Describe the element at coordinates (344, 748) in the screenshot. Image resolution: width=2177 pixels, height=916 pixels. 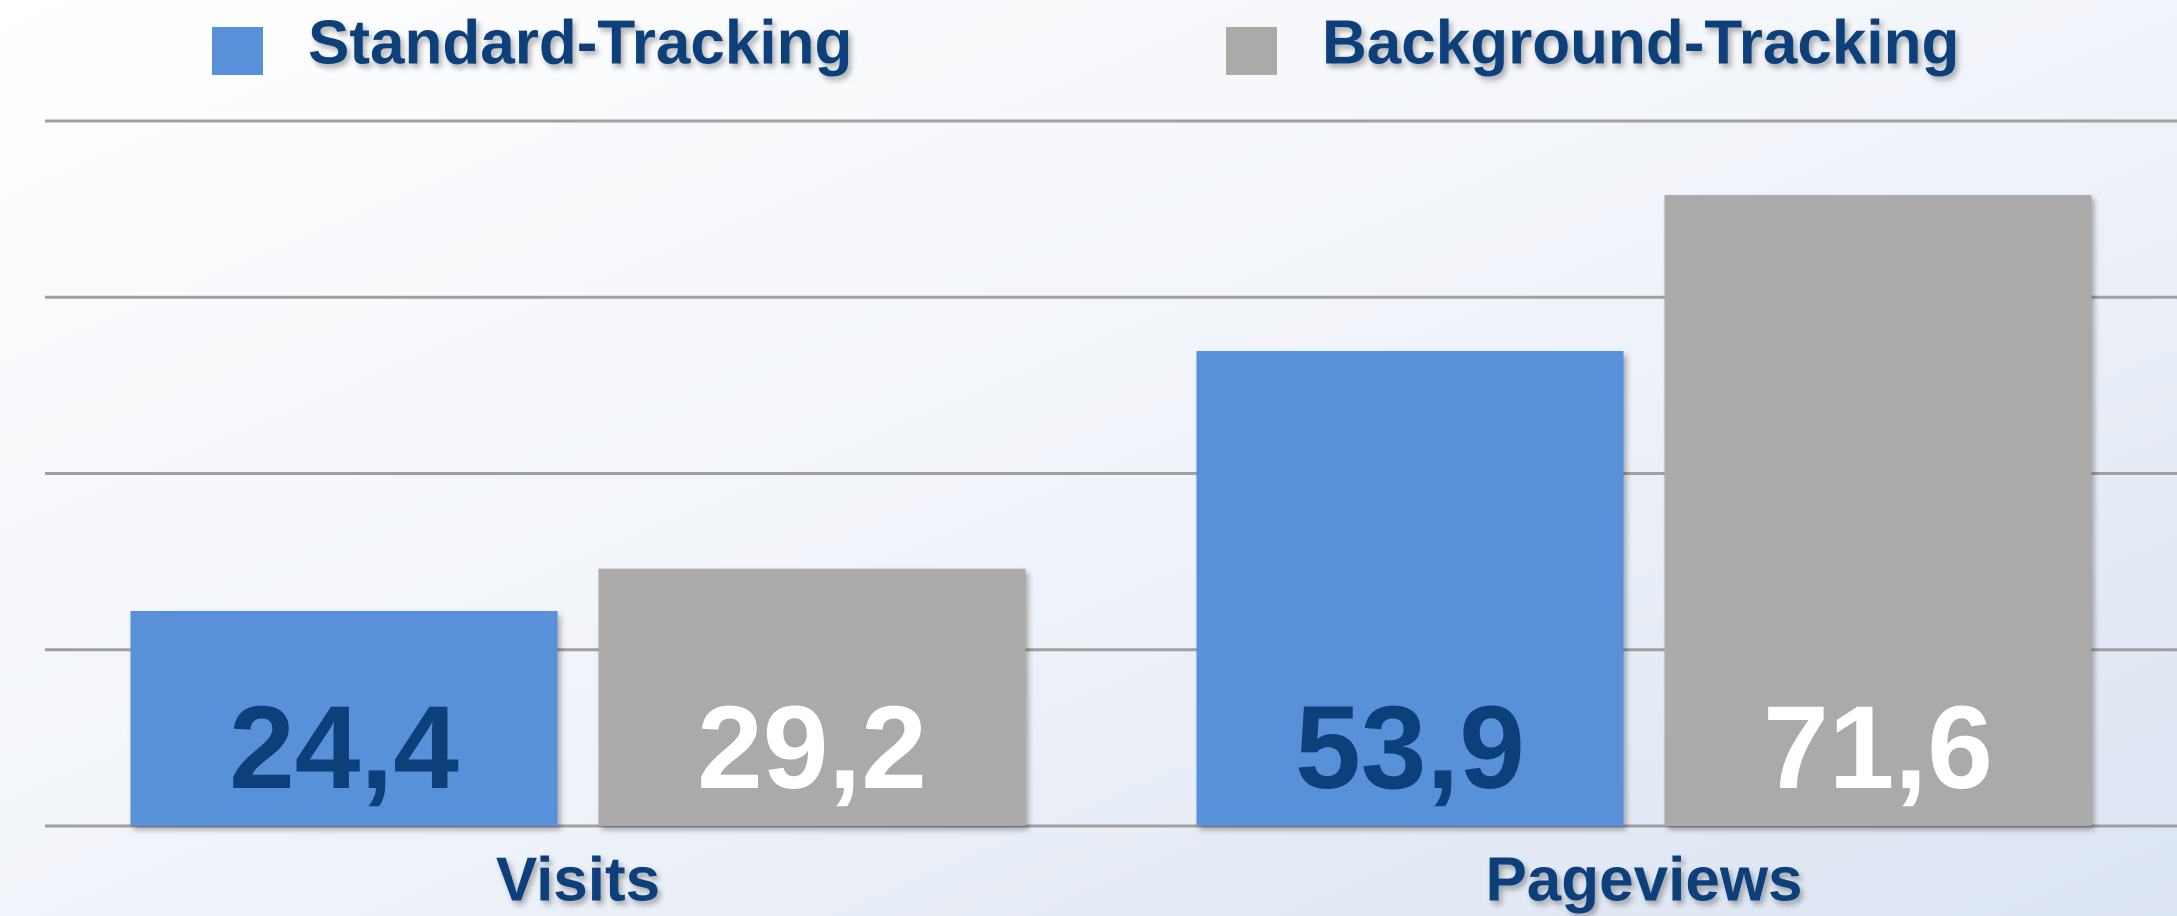
I see `value-label: 24,4` at that location.